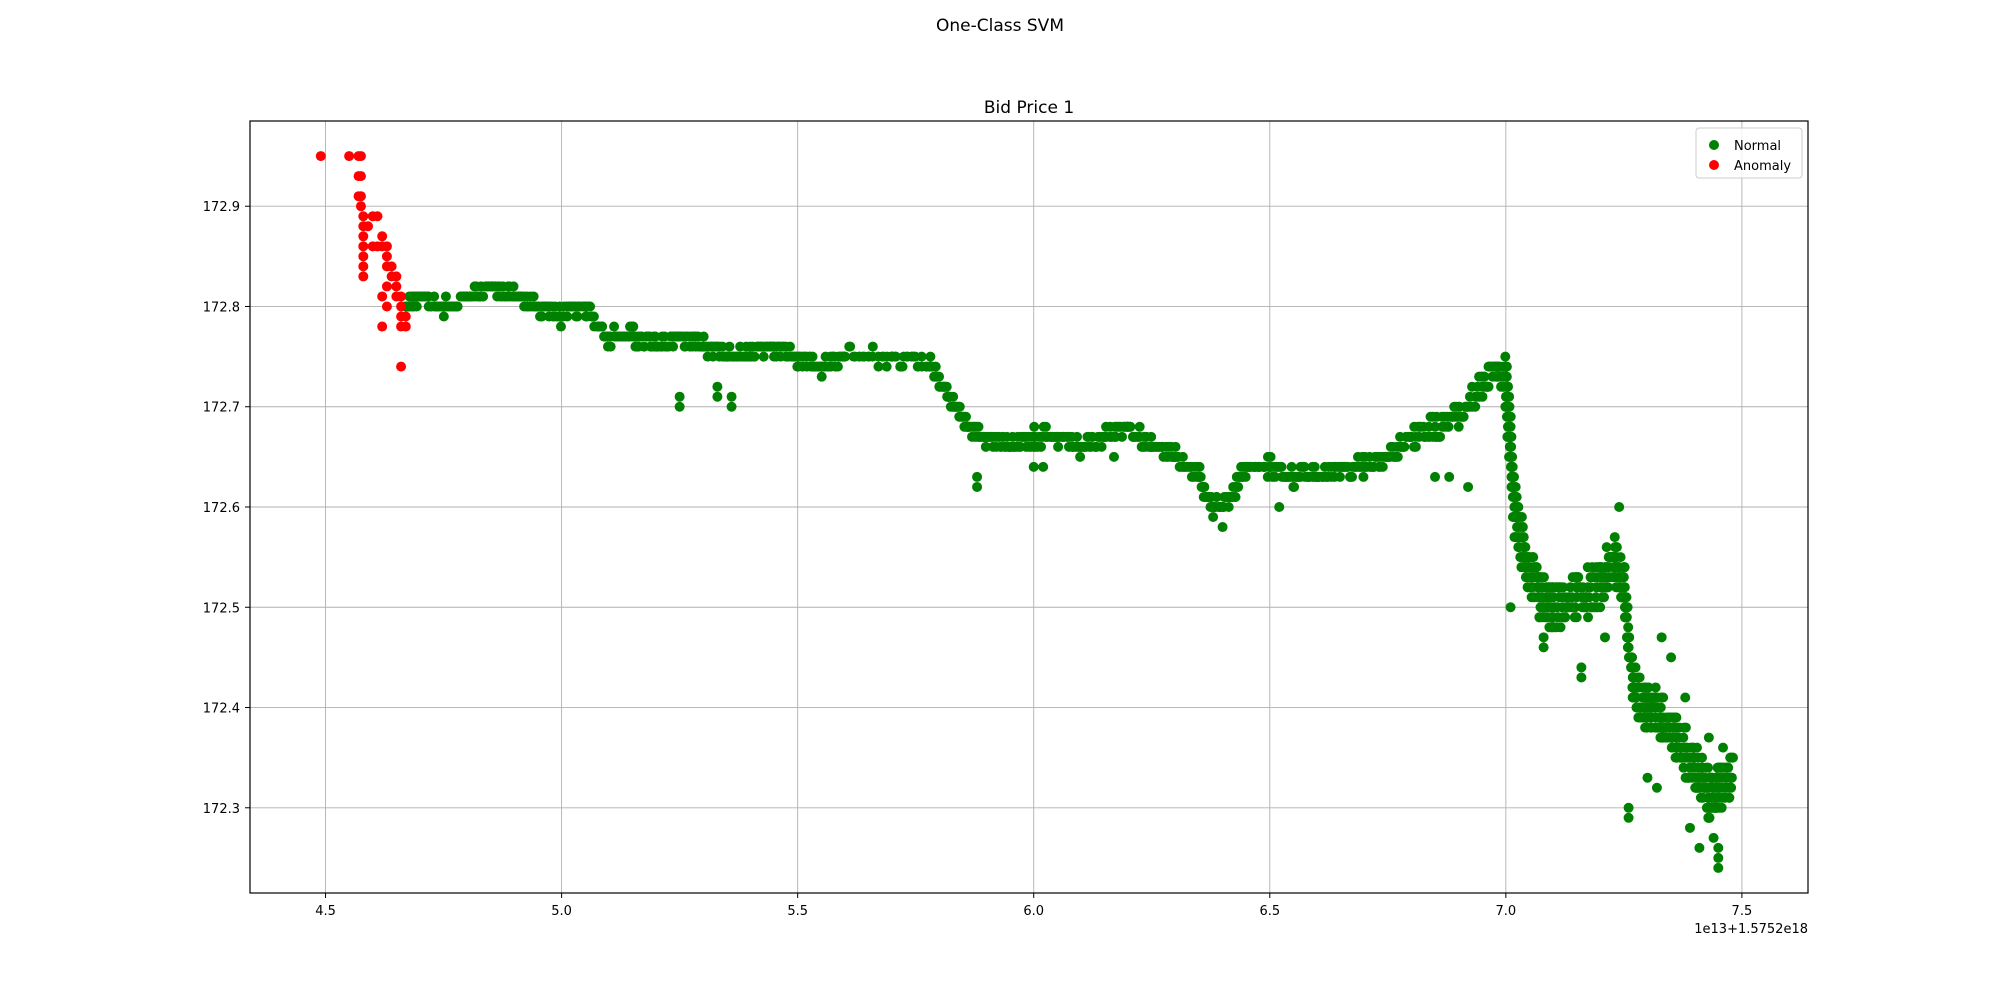  I want to click on anomaly-series, so click(363, 261).